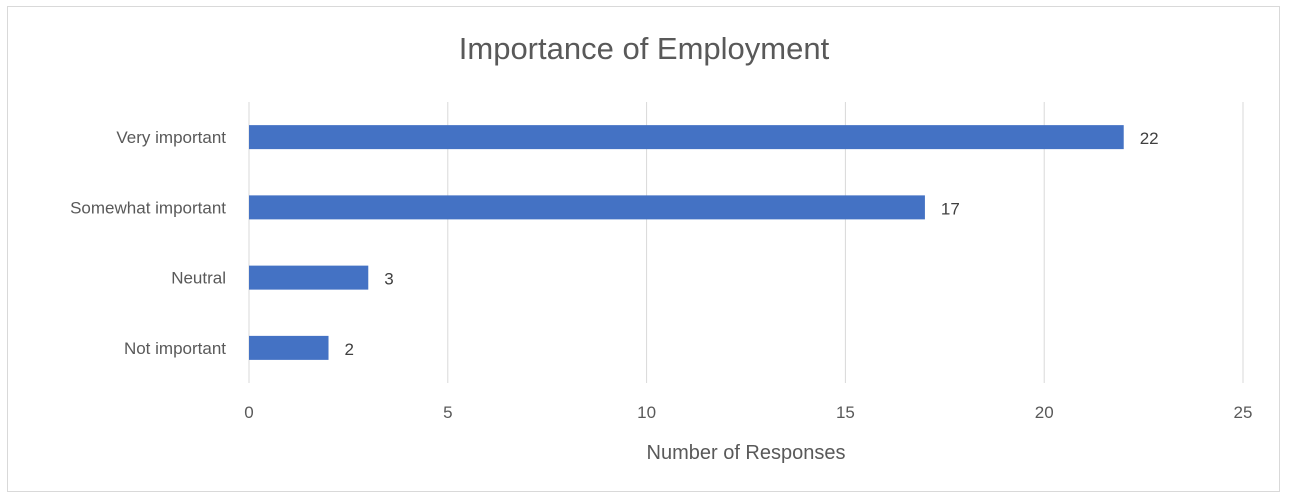  I want to click on category-label: Neutral, so click(198, 278).